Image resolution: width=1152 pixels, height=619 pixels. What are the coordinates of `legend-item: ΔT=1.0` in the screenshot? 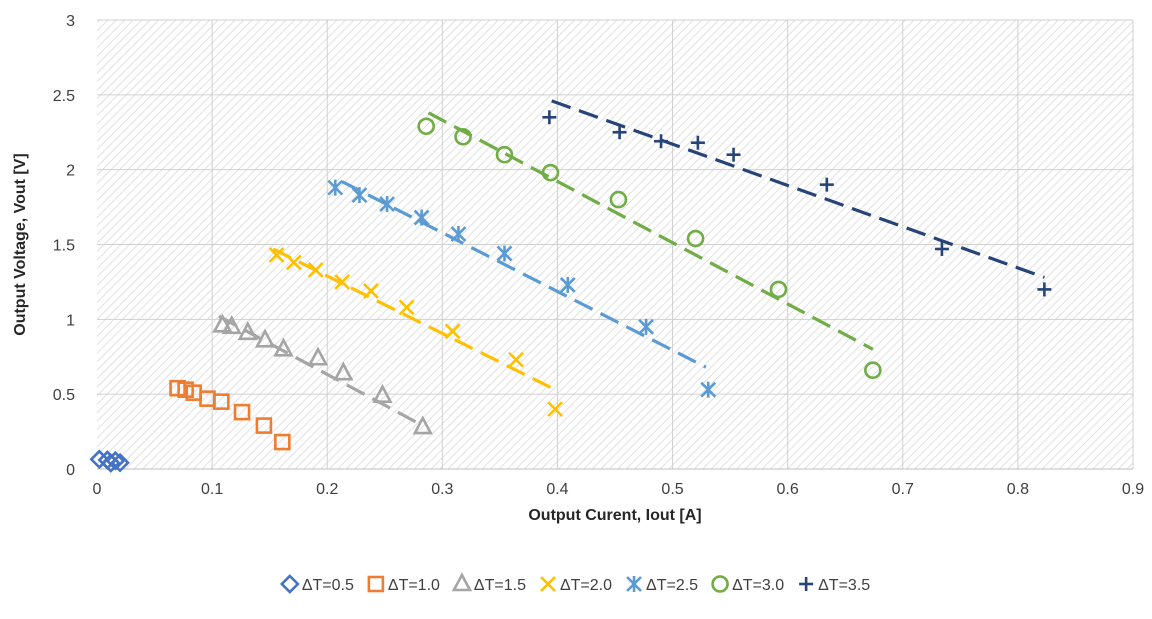 It's located at (403, 584).